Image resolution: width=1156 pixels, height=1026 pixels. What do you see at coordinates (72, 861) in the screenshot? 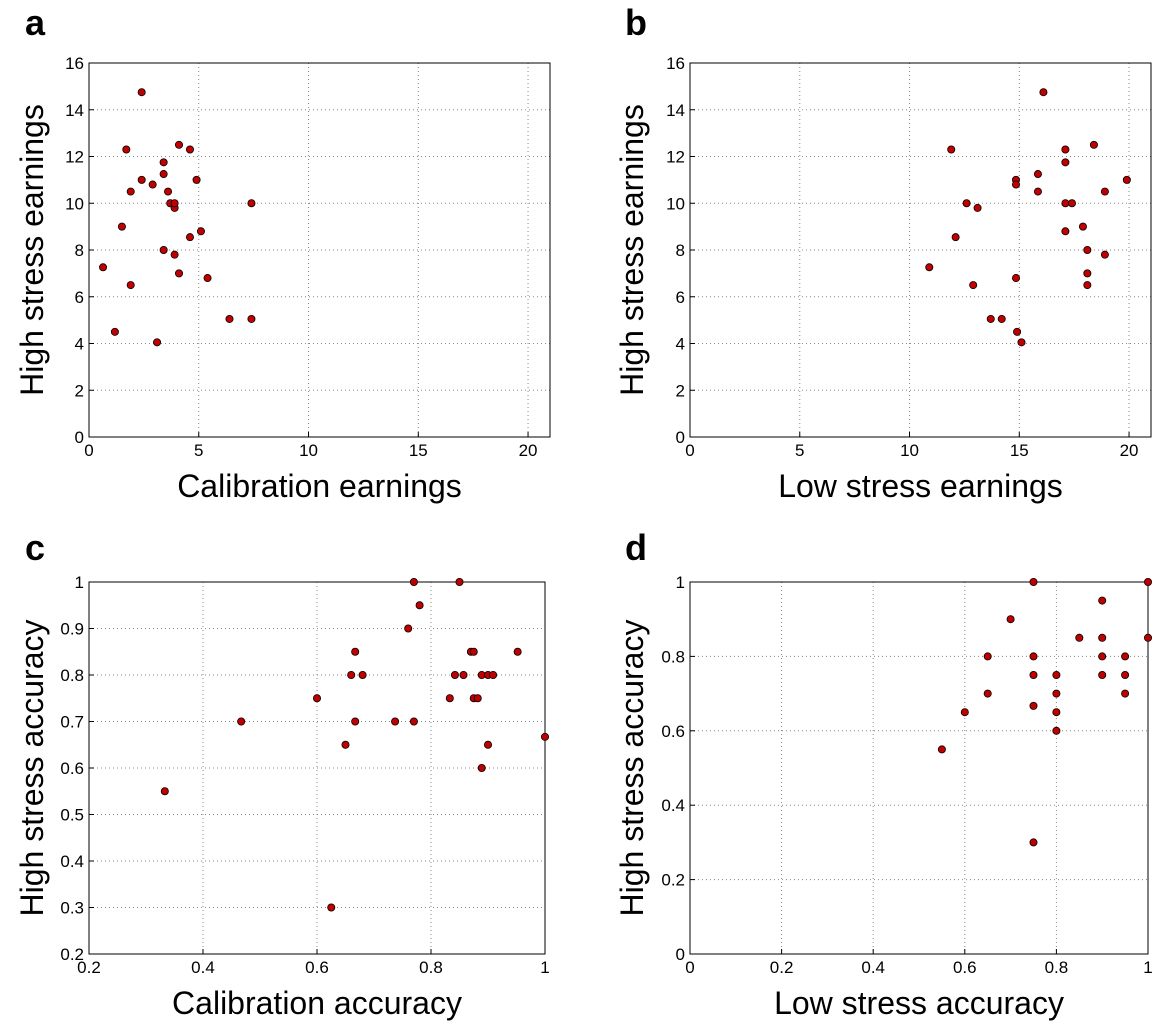
I see `y-tick-label: 0.4` at bounding box center [72, 861].